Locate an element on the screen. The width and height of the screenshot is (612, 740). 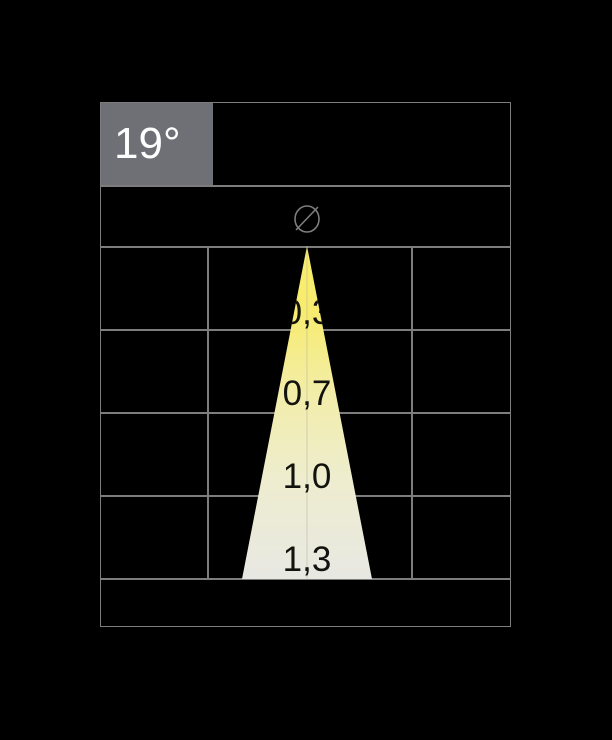
beam-diameter-label-1: 0,3 is located at coordinates (307, 312).